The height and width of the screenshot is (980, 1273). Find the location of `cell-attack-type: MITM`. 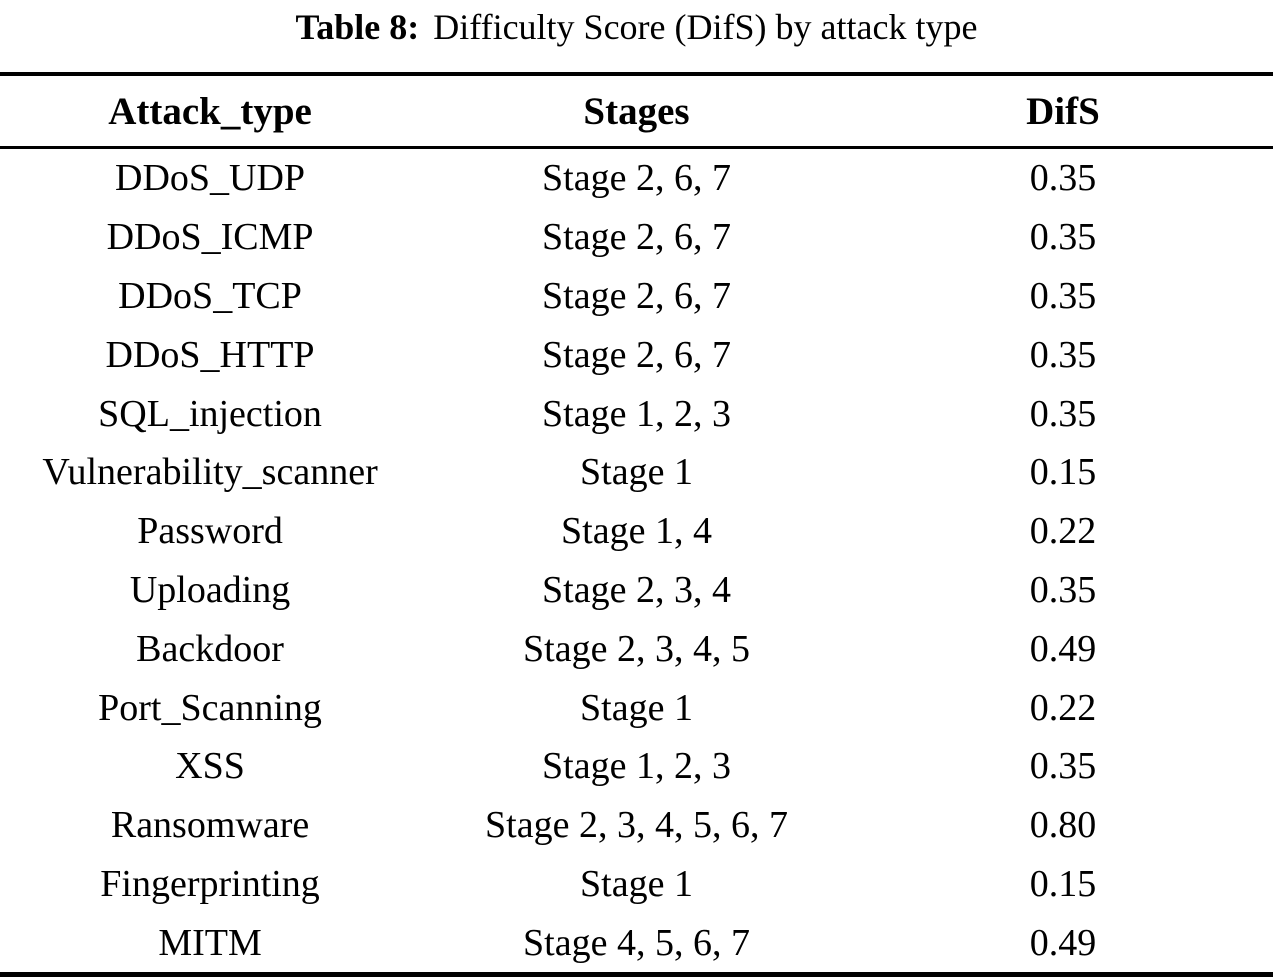

cell-attack-type: MITM is located at coordinates (210, 942).